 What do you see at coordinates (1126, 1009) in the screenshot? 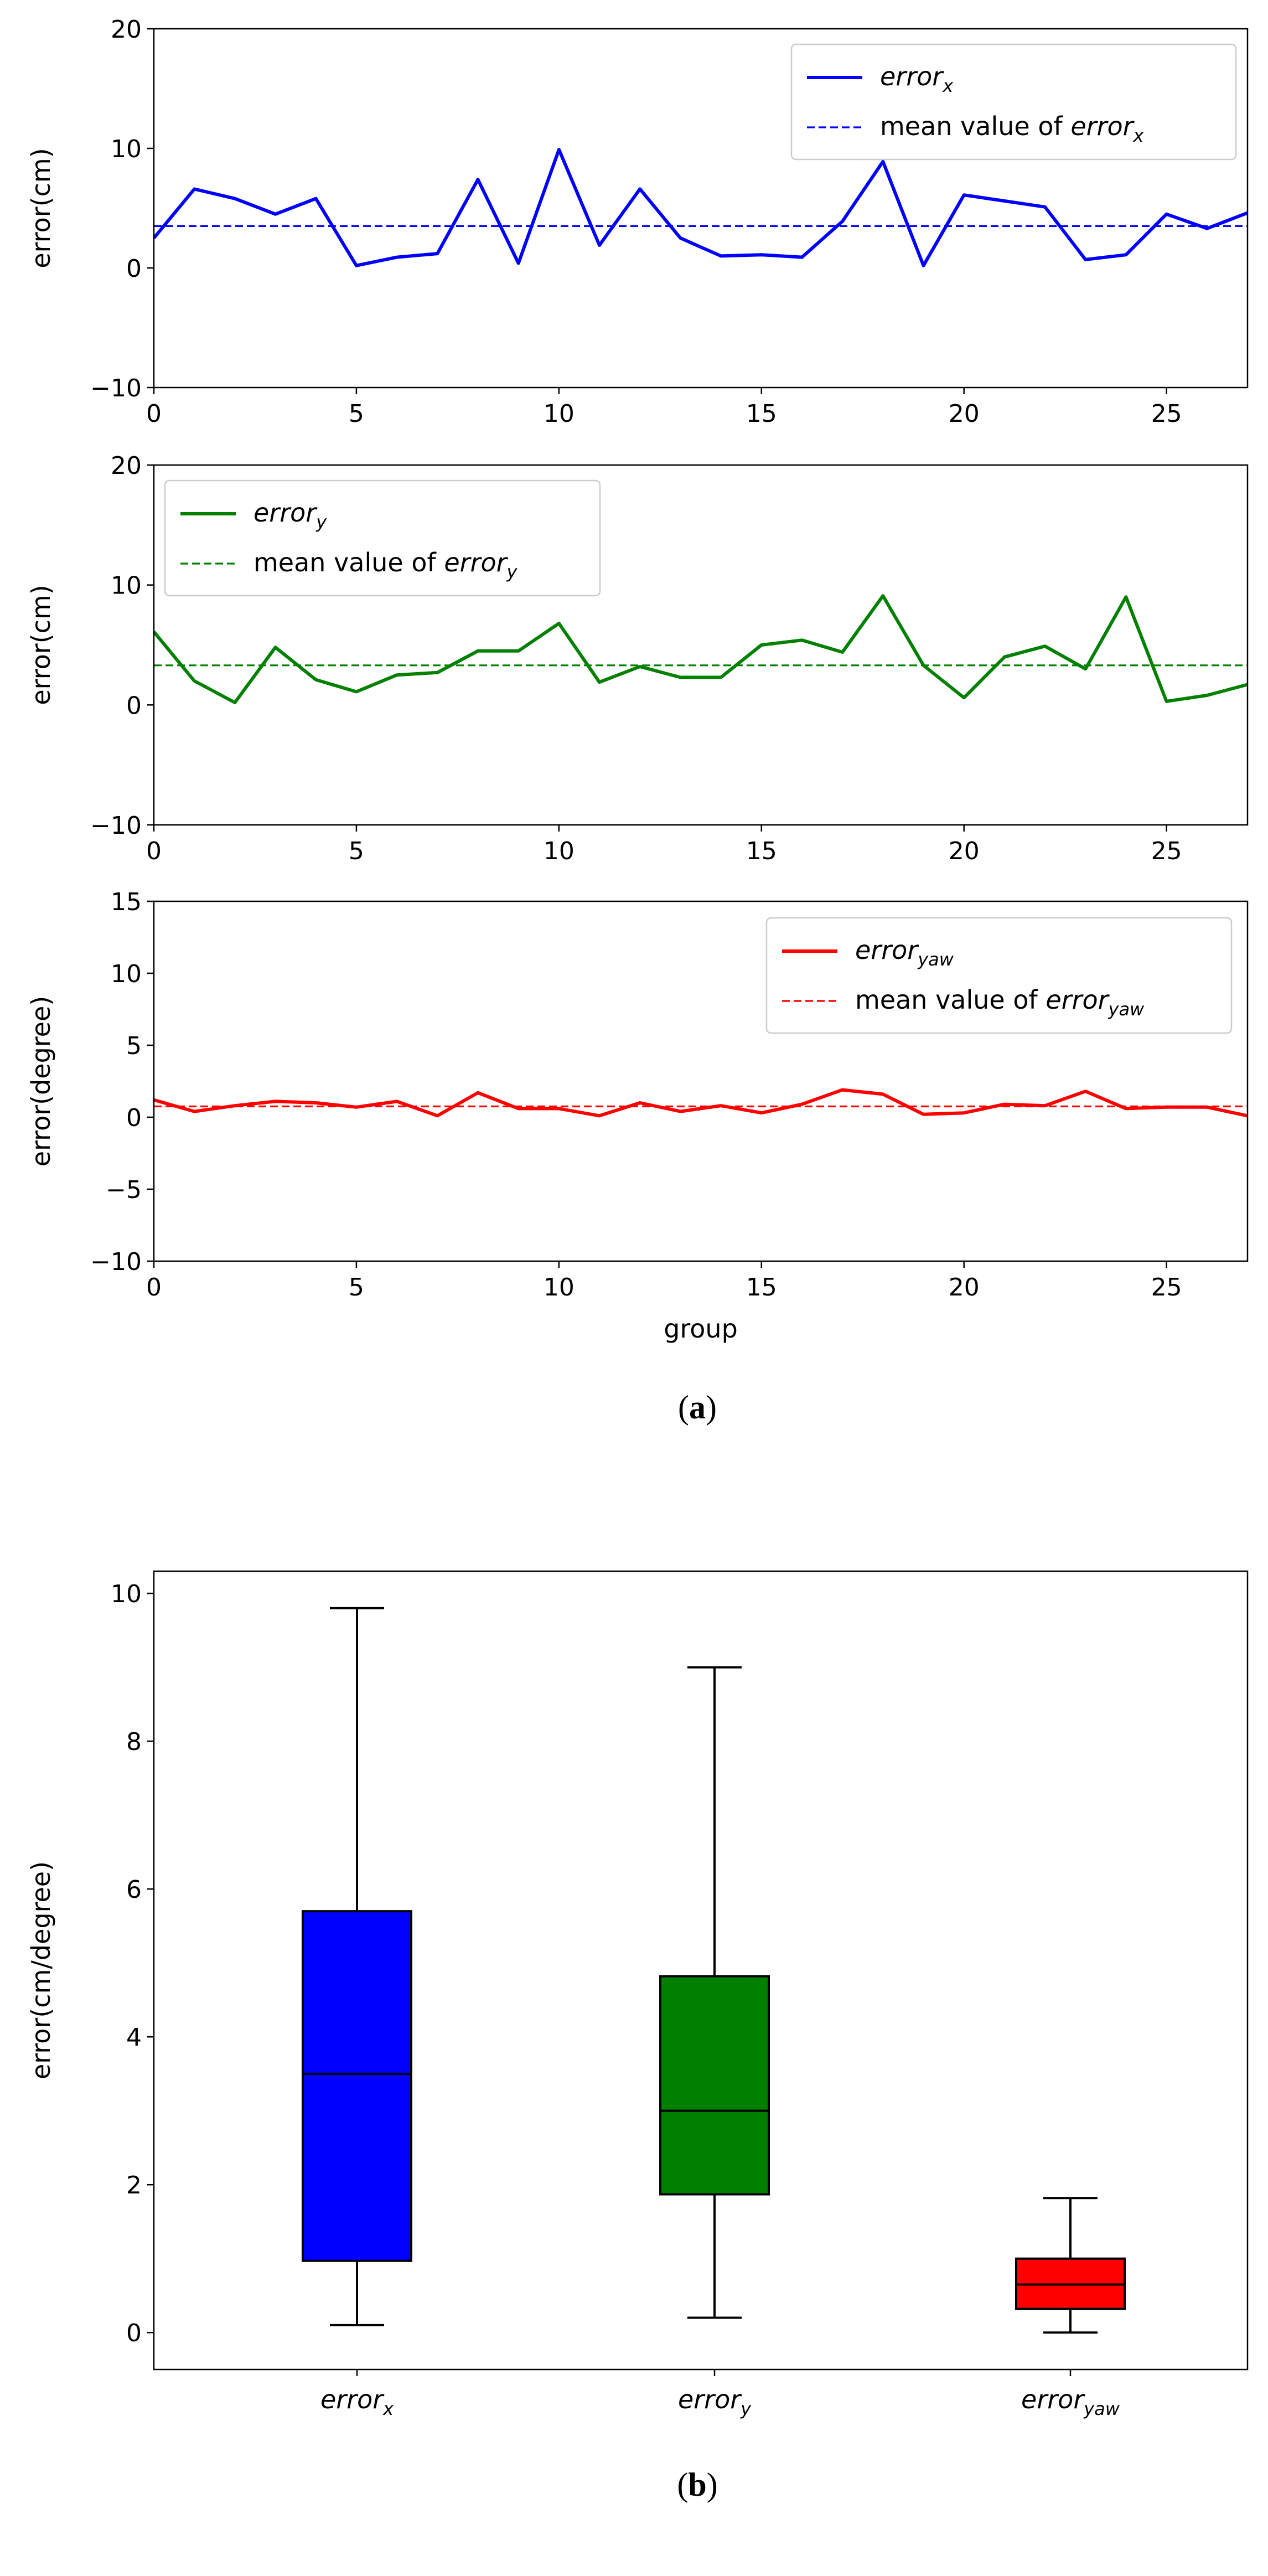
I see `legend-label-mean-sub: yaw` at bounding box center [1126, 1009].